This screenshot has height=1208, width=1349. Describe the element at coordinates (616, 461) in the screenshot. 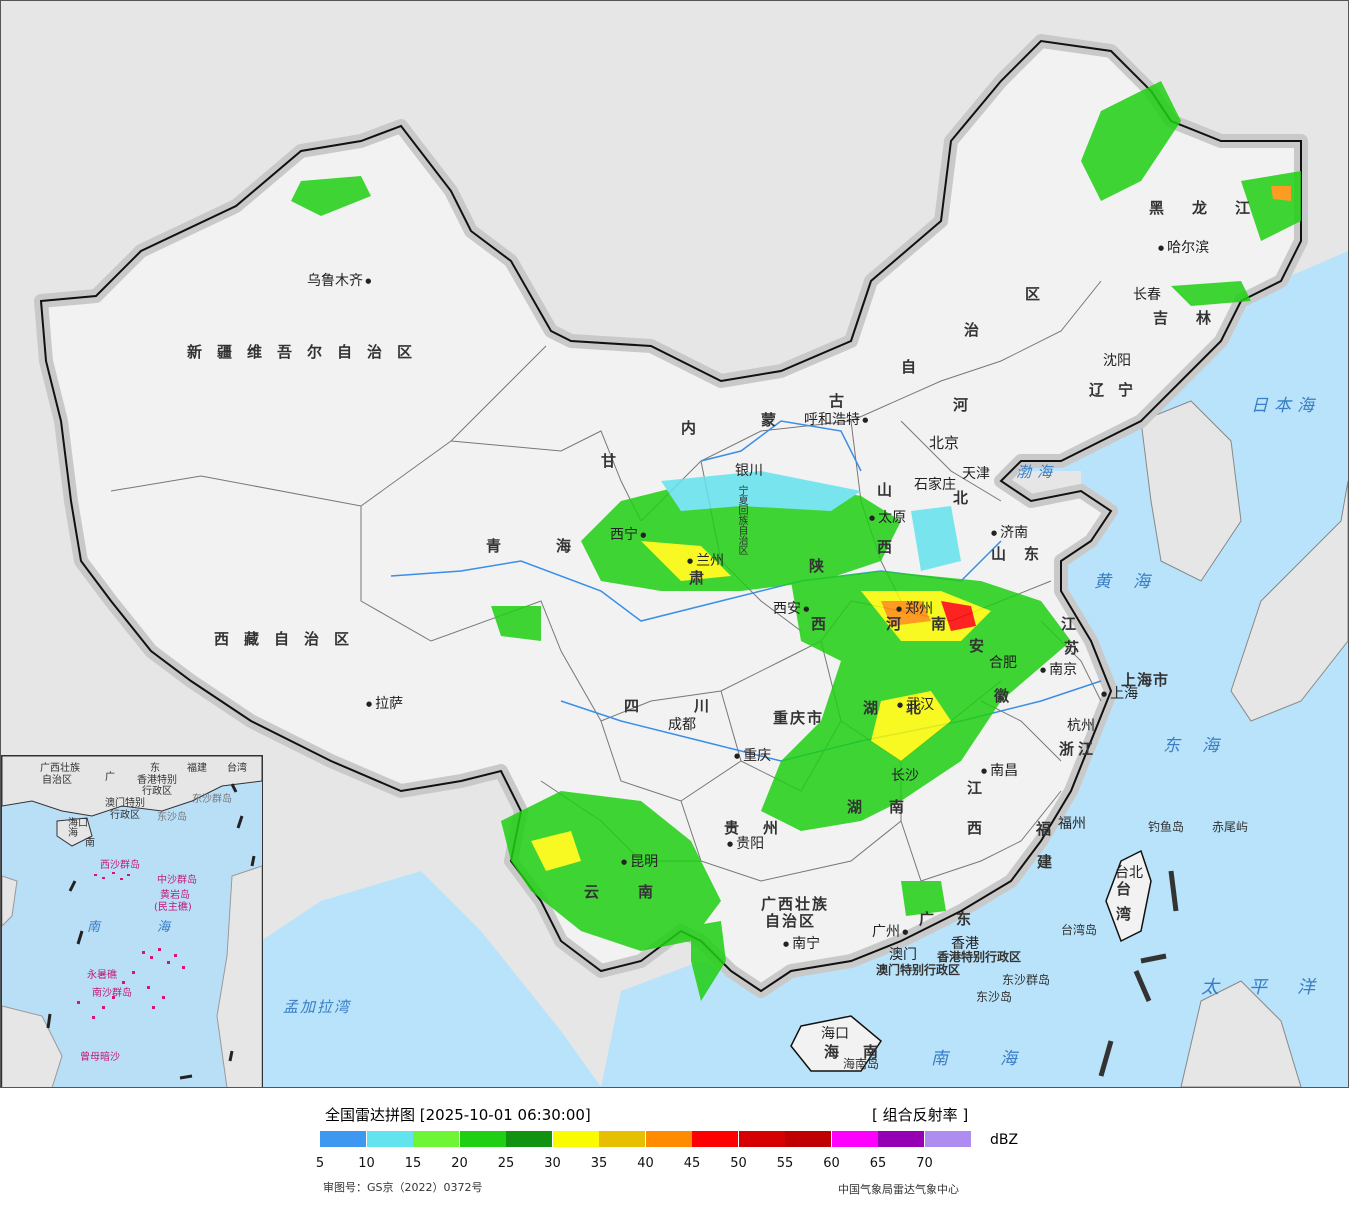

I see `province-gansu-1: 甘` at that location.